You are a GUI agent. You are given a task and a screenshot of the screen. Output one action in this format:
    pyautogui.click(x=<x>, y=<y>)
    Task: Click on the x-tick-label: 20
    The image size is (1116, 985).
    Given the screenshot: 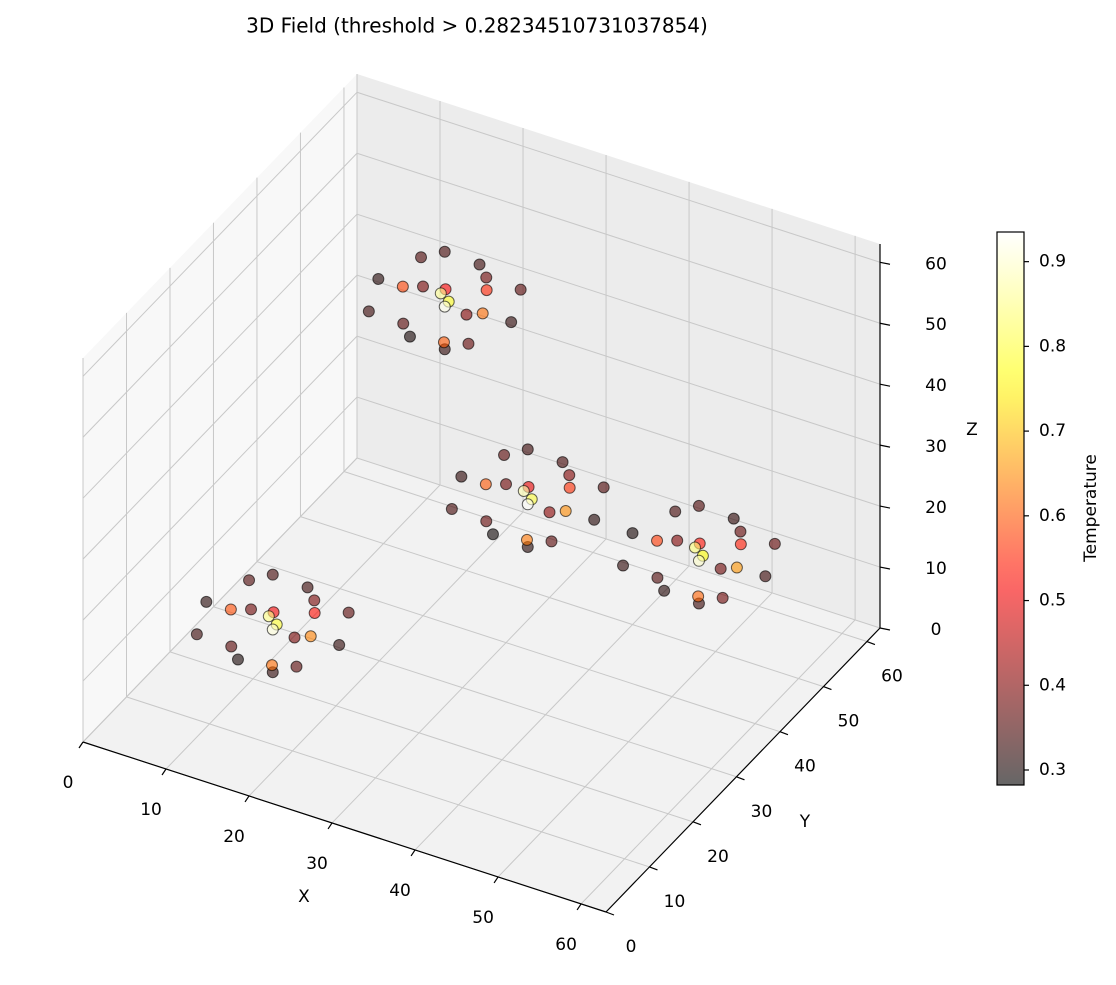 What is the action you would take?
    pyautogui.click(x=234, y=837)
    